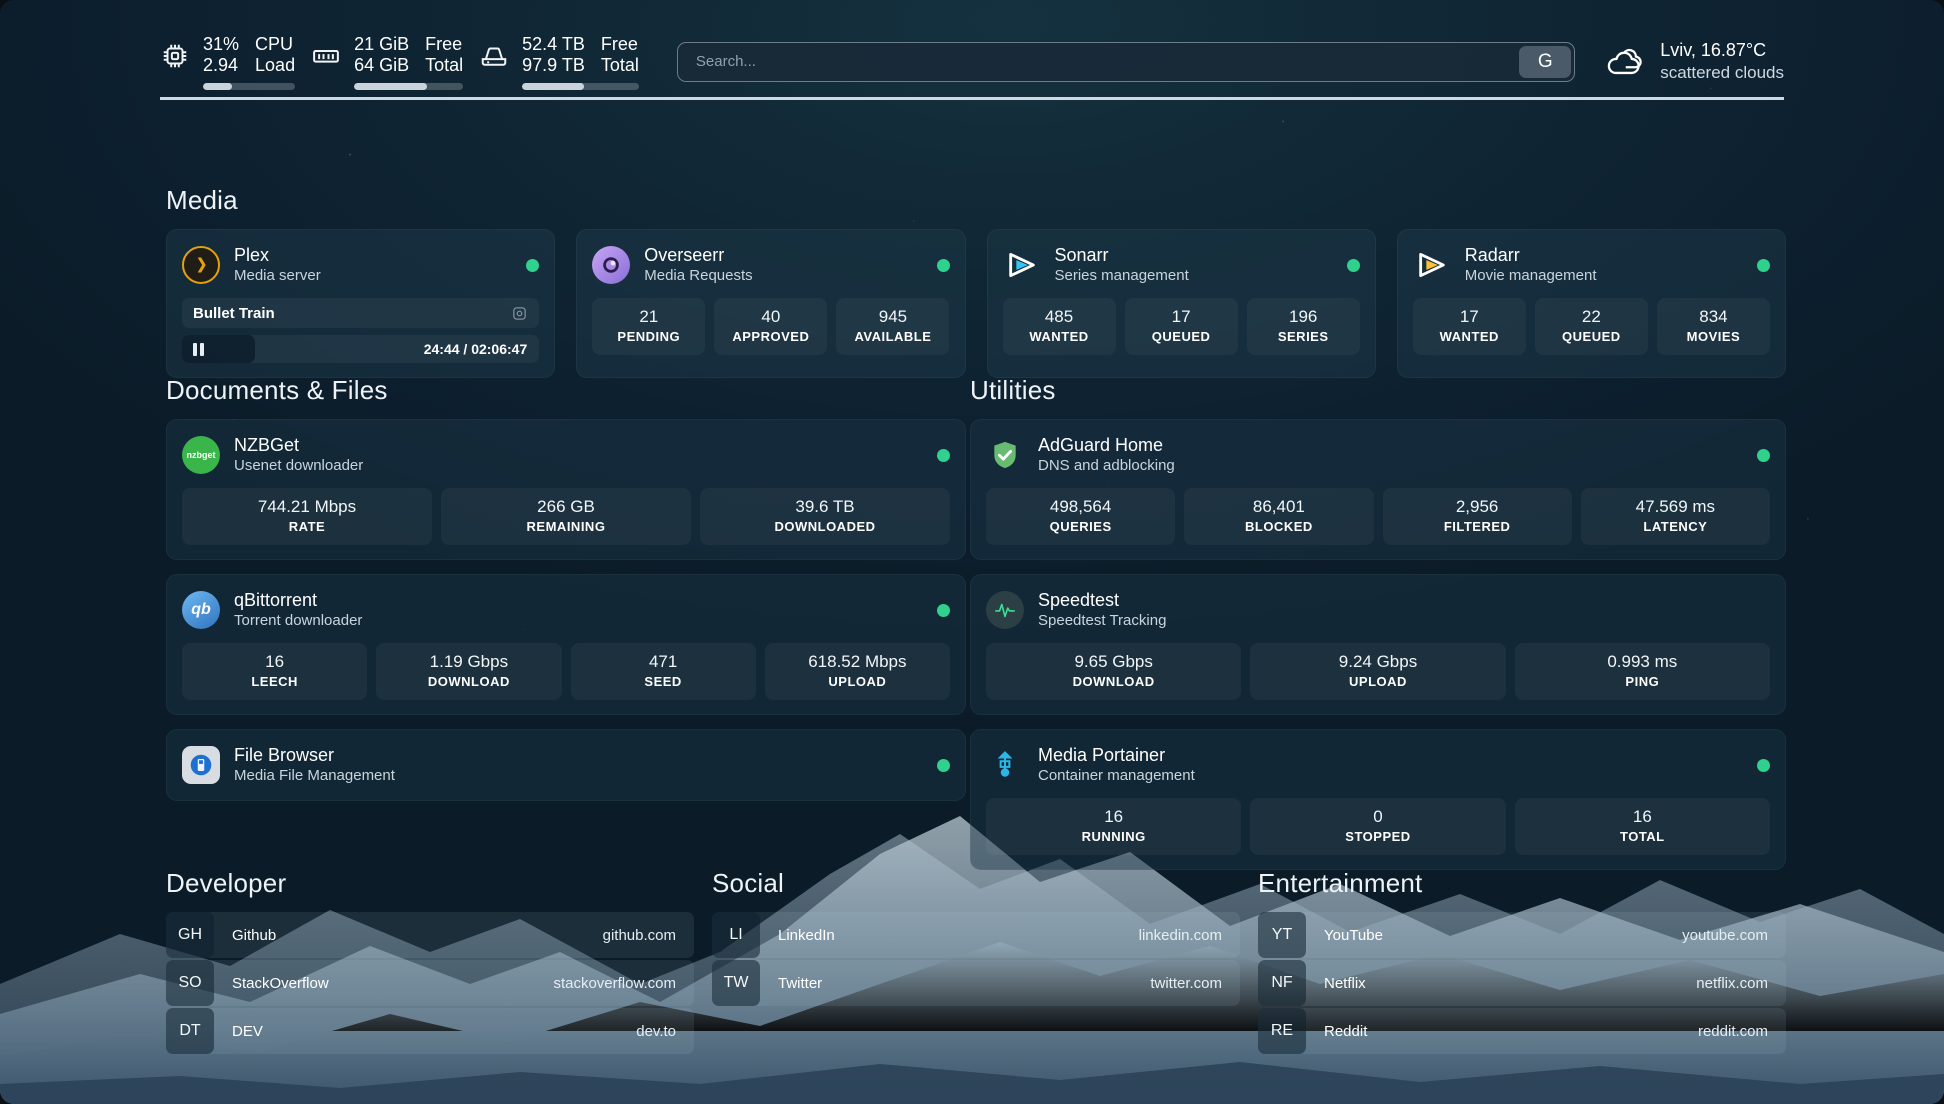 This screenshot has height=1104, width=1944. I want to click on portainer-status-indicator, so click(1763, 765).